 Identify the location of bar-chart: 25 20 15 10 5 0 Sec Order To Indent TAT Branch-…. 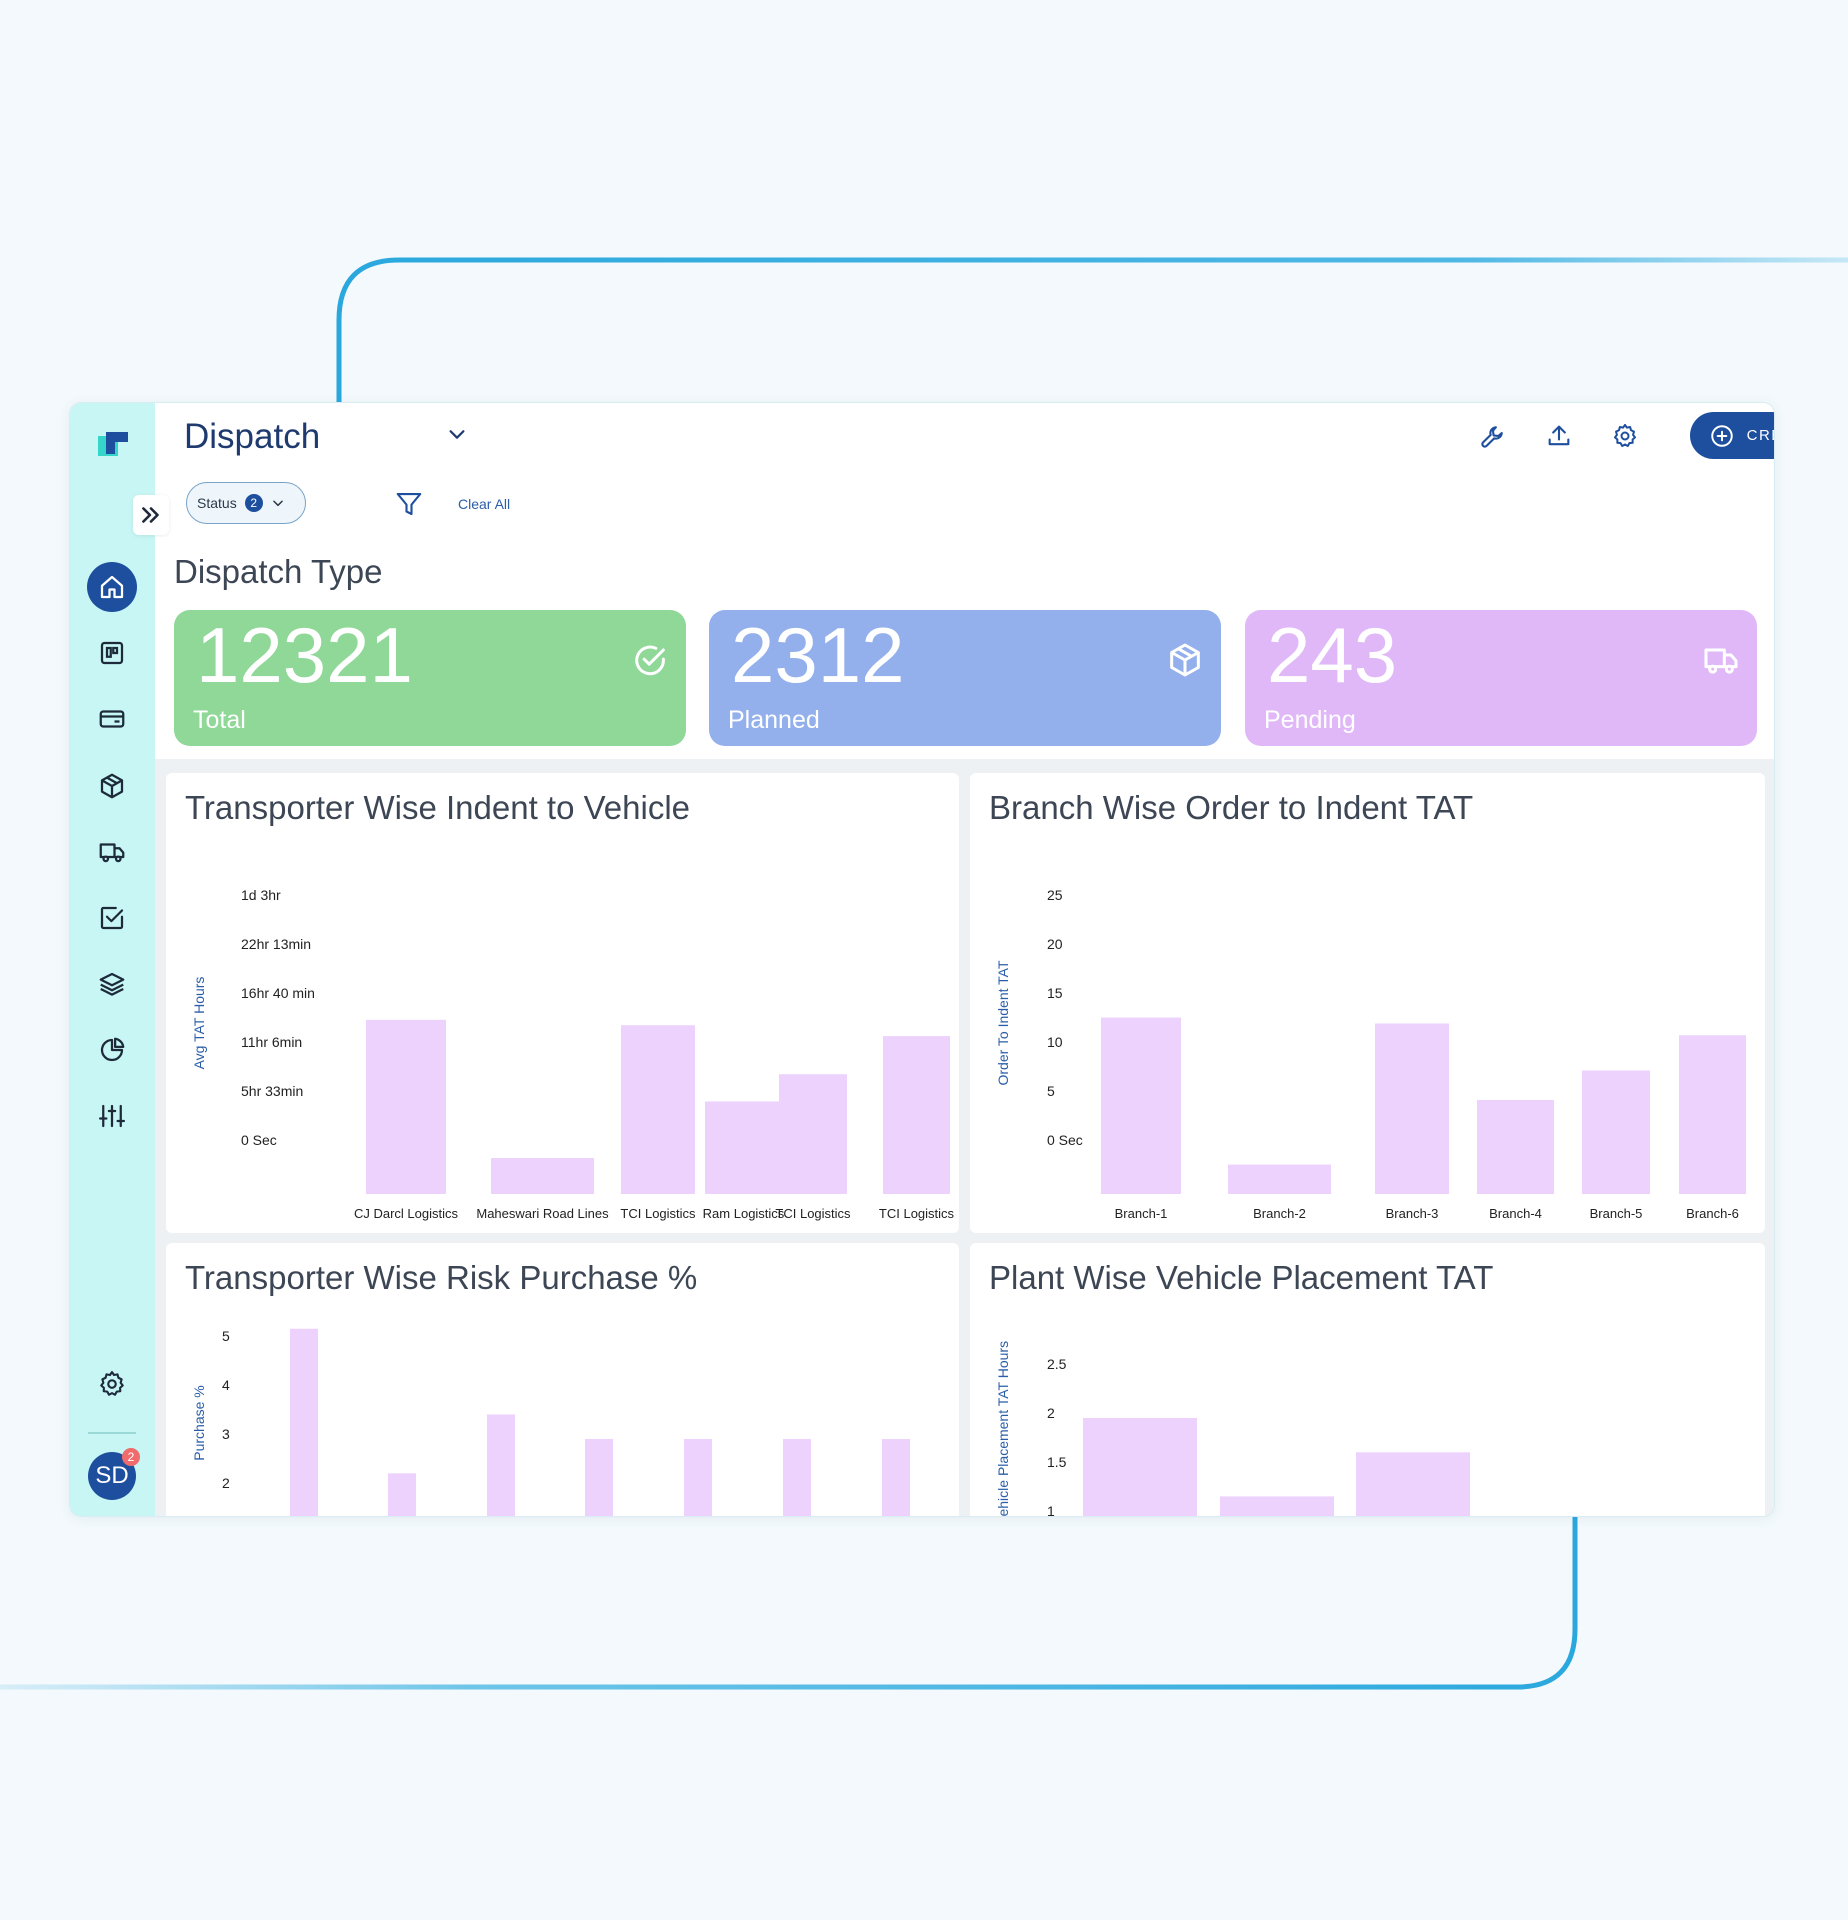
(1370, 1054).